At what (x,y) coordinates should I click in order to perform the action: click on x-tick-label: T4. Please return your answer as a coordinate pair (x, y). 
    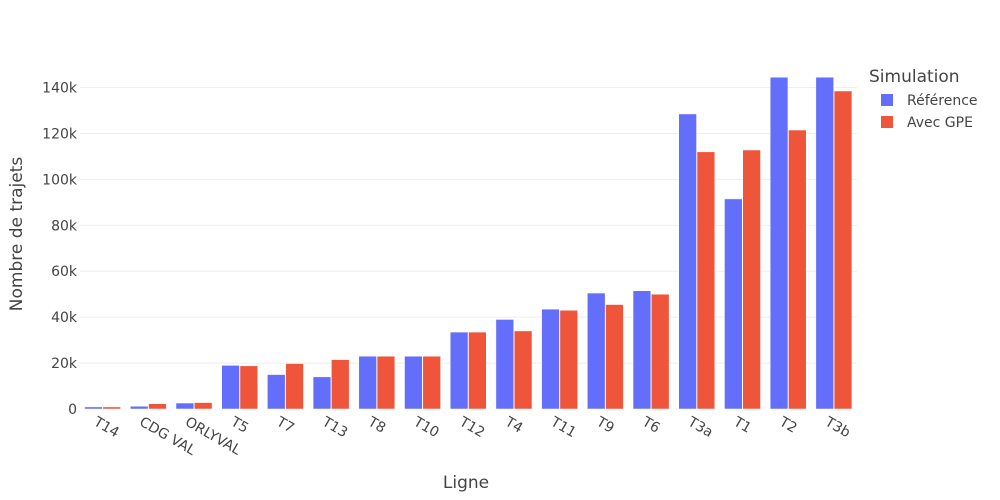
    Looking at the image, I should click on (513, 425).